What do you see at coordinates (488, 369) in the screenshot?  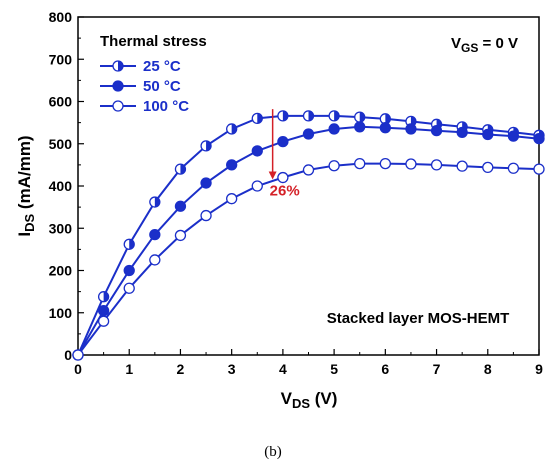 I see `x-tick-label: 8` at bounding box center [488, 369].